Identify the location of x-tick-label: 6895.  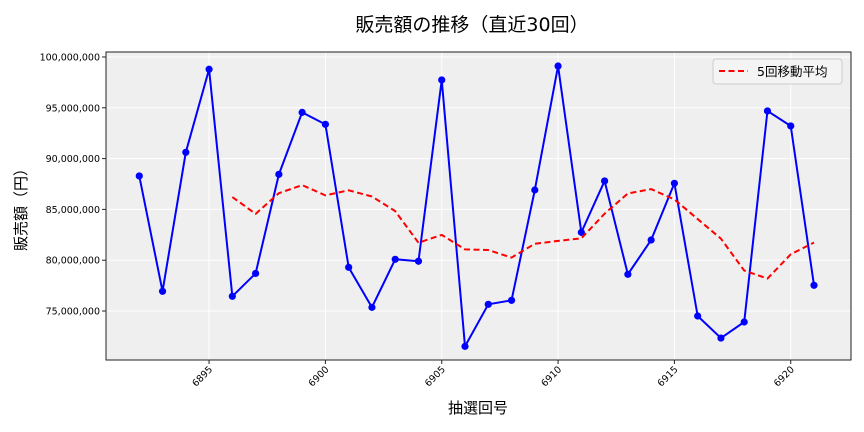
(202, 376).